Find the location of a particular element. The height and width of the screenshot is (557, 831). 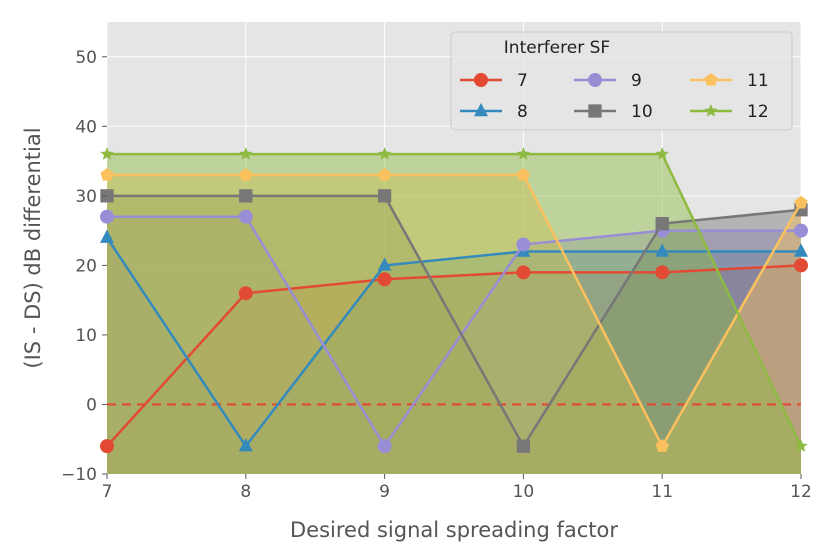

legend: Interferer SF 7 8 9 10 11 12 is located at coordinates (621, 81).